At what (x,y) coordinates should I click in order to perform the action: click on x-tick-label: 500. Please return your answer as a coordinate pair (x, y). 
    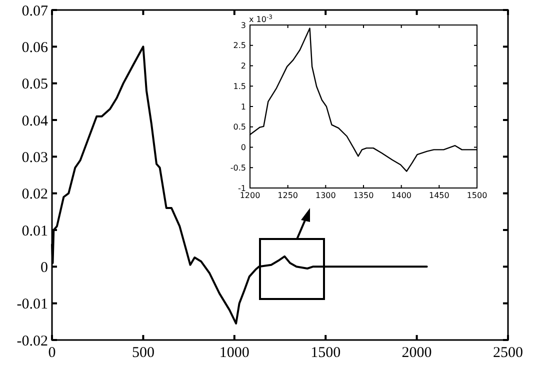
    Looking at the image, I should click on (143, 353).